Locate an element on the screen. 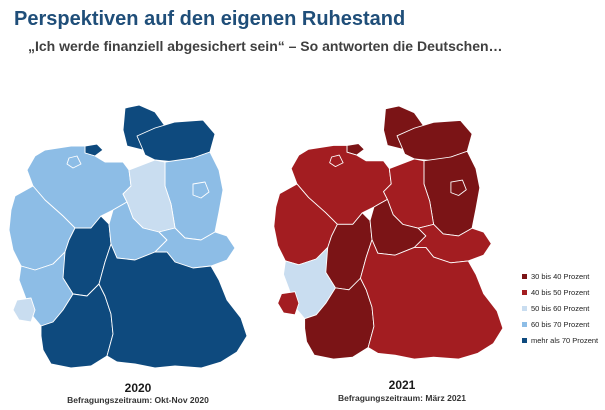 The height and width of the screenshot is (410, 605). map-2021-period: Befragungszeitraum: März 2021 is located at coordinates (401, 398).